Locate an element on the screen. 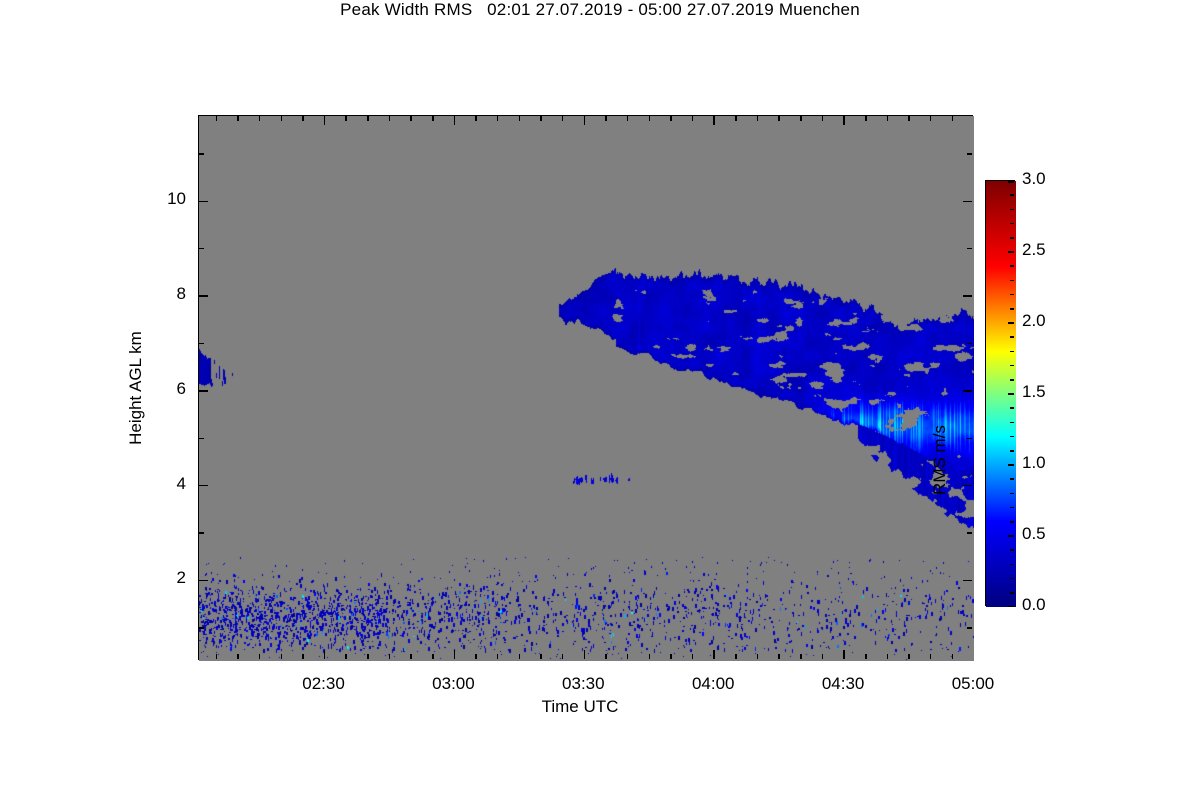 The width and height of the screenshot is (1200, 800). y-axis-title: Height AGL km is located at coordinates (135, 388).